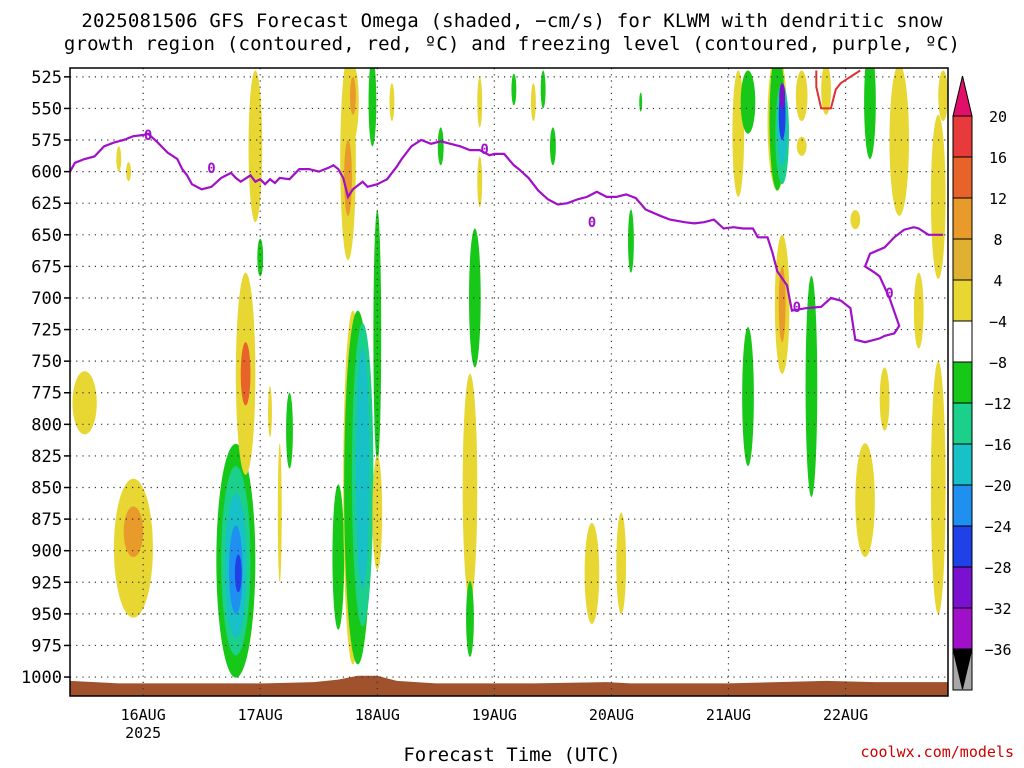 This screenshot has height=768, width=1024. What do you see at coordinates (46, 236) in the screenshot?
I see `y-tick-label: 650` at bounding box center [46, 236].